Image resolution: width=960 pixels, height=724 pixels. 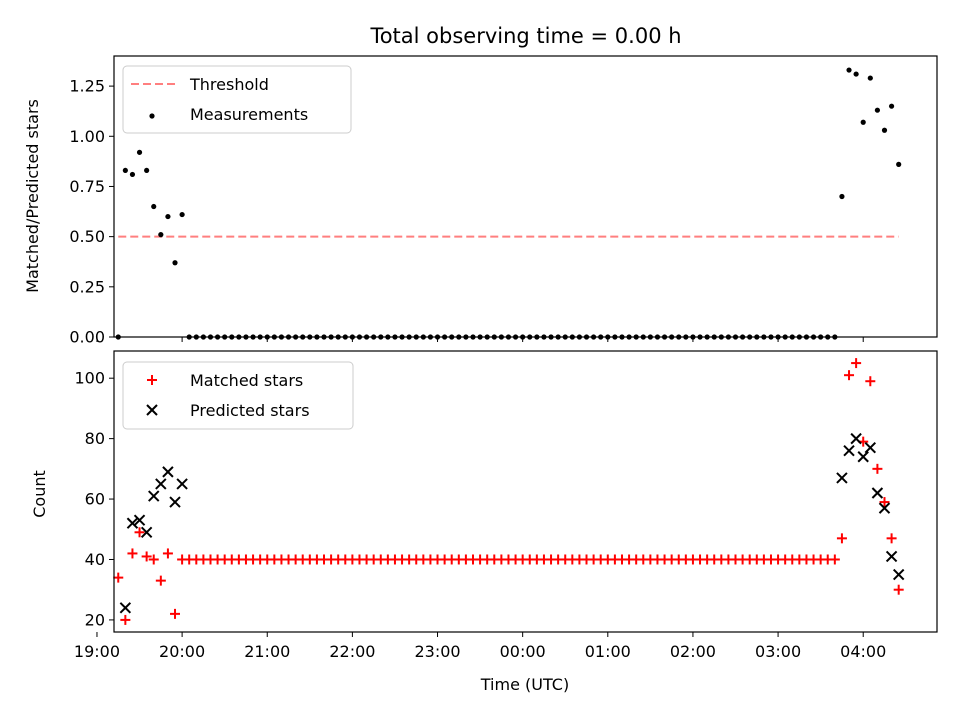 What do you see at coordinates (95, 438) in the screenshot?
I see `y-tick-label: 80` at bounding box center [95, 438].